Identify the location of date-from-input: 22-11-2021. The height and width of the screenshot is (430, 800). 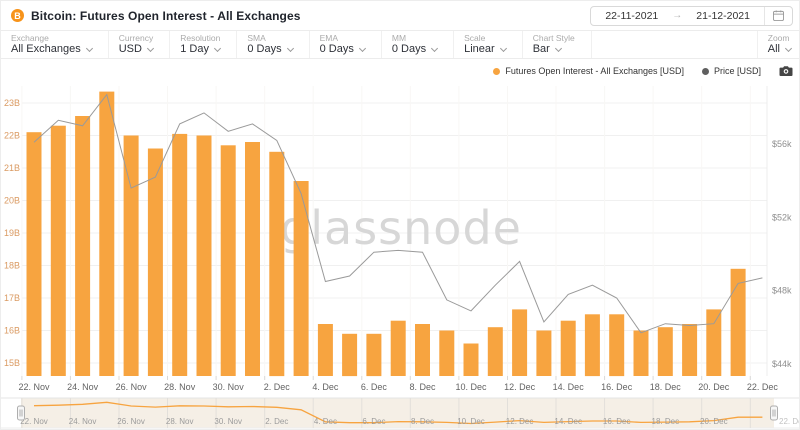
(632, 15).